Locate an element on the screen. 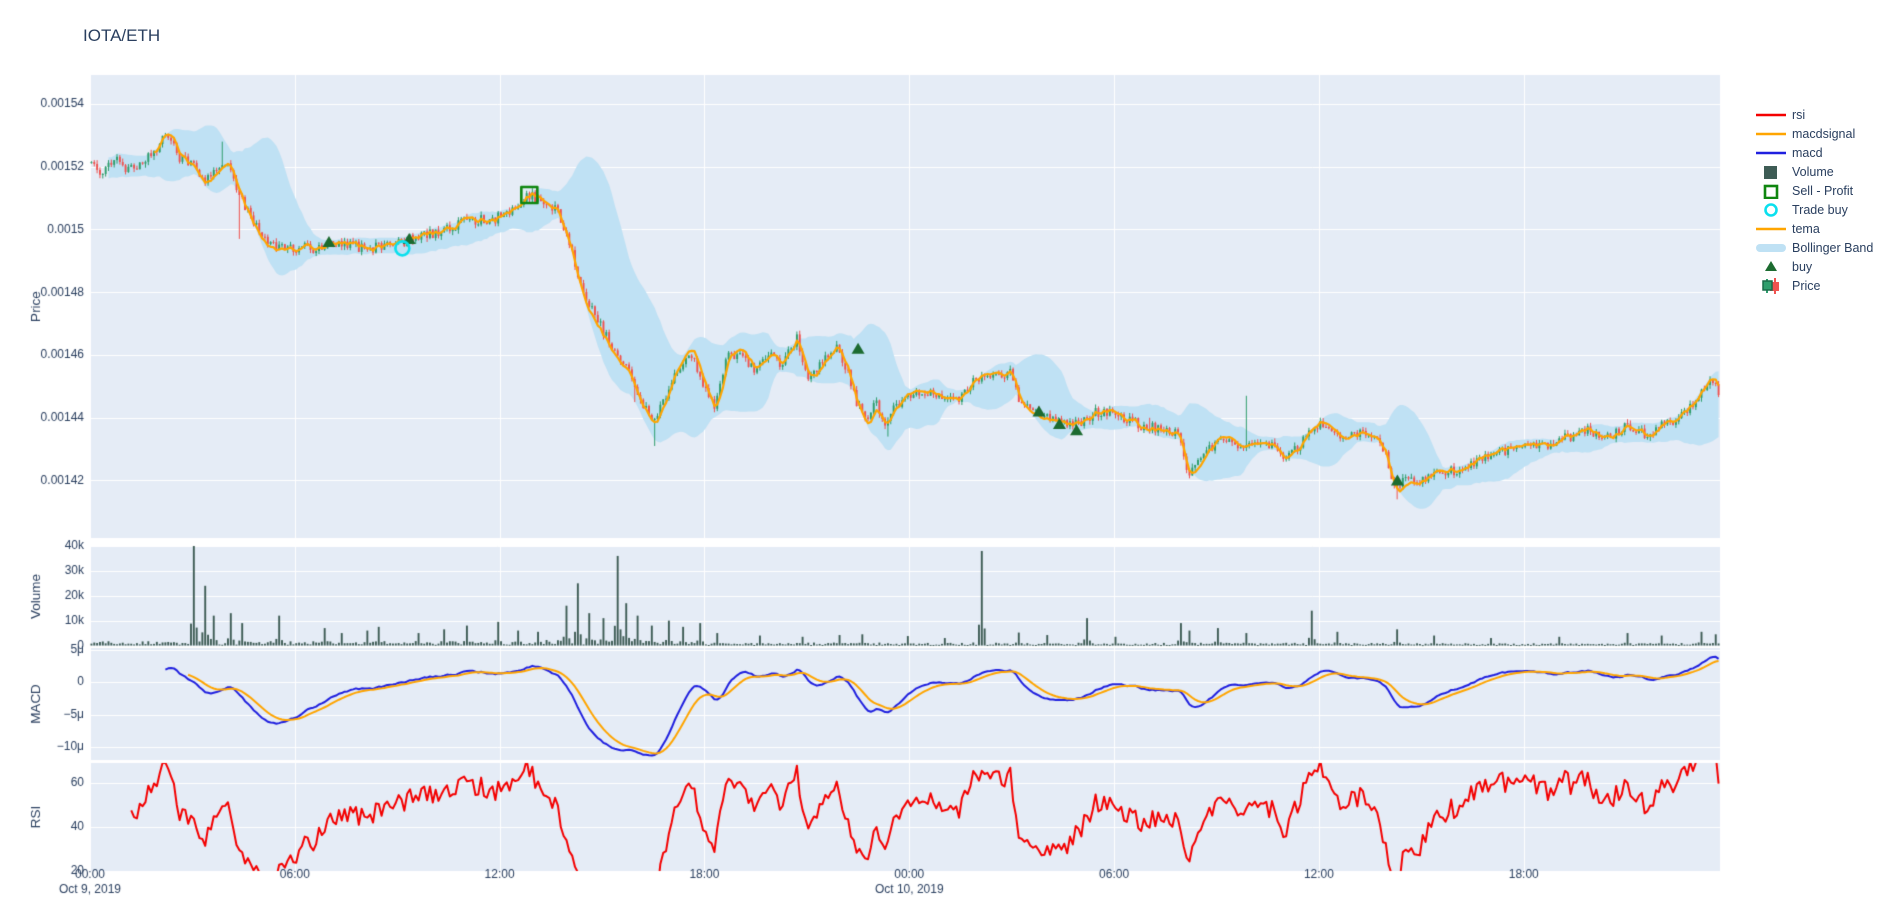 This screenshot has width=1890, height=903. buy-legend-icon is located at coordinates (1771, 267).